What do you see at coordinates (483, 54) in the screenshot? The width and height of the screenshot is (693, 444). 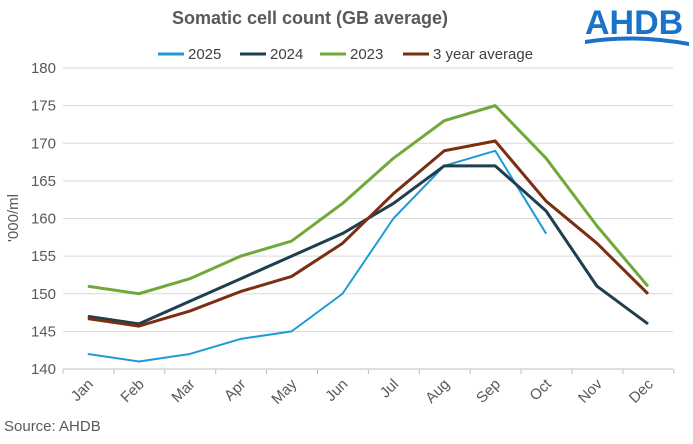 I see `legend-label: 3 year average` at bounding box center [483, 54].